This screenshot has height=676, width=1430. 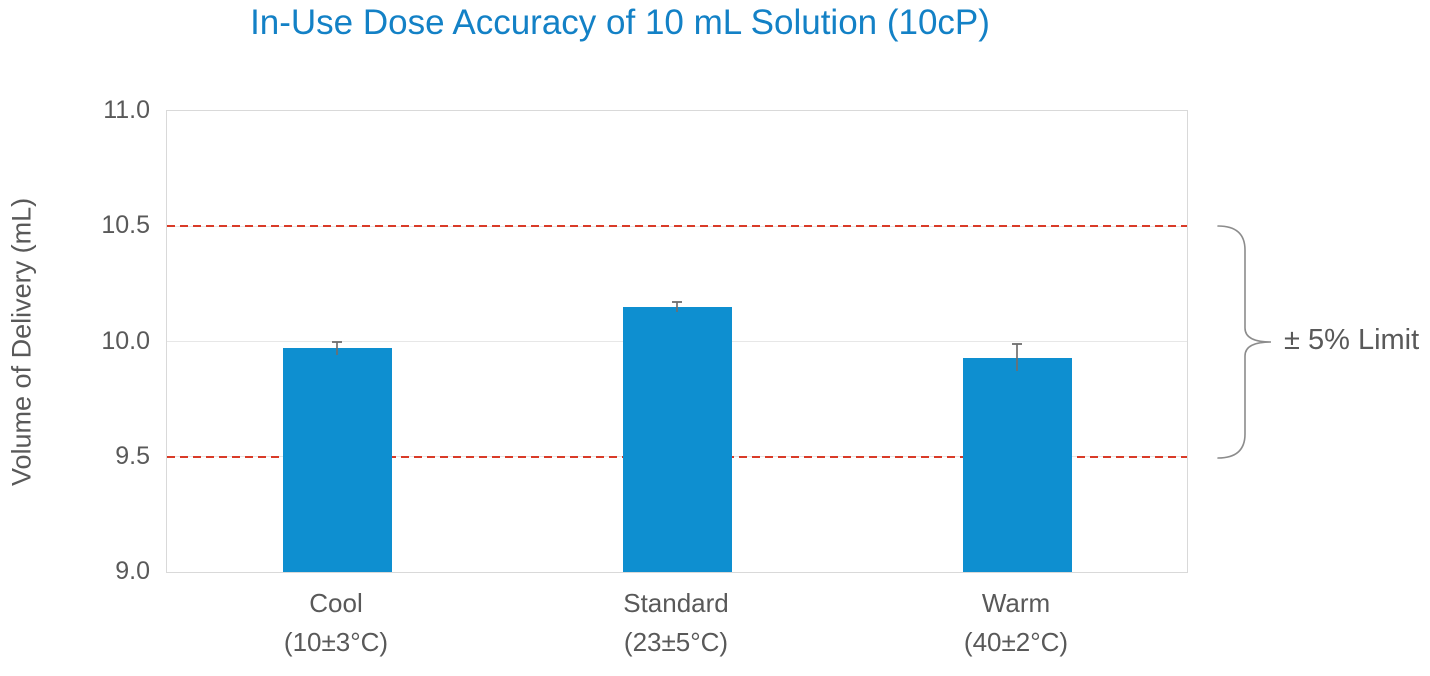 I want to click on category-temperature: (10±3°C), so click(x=336, y=642).